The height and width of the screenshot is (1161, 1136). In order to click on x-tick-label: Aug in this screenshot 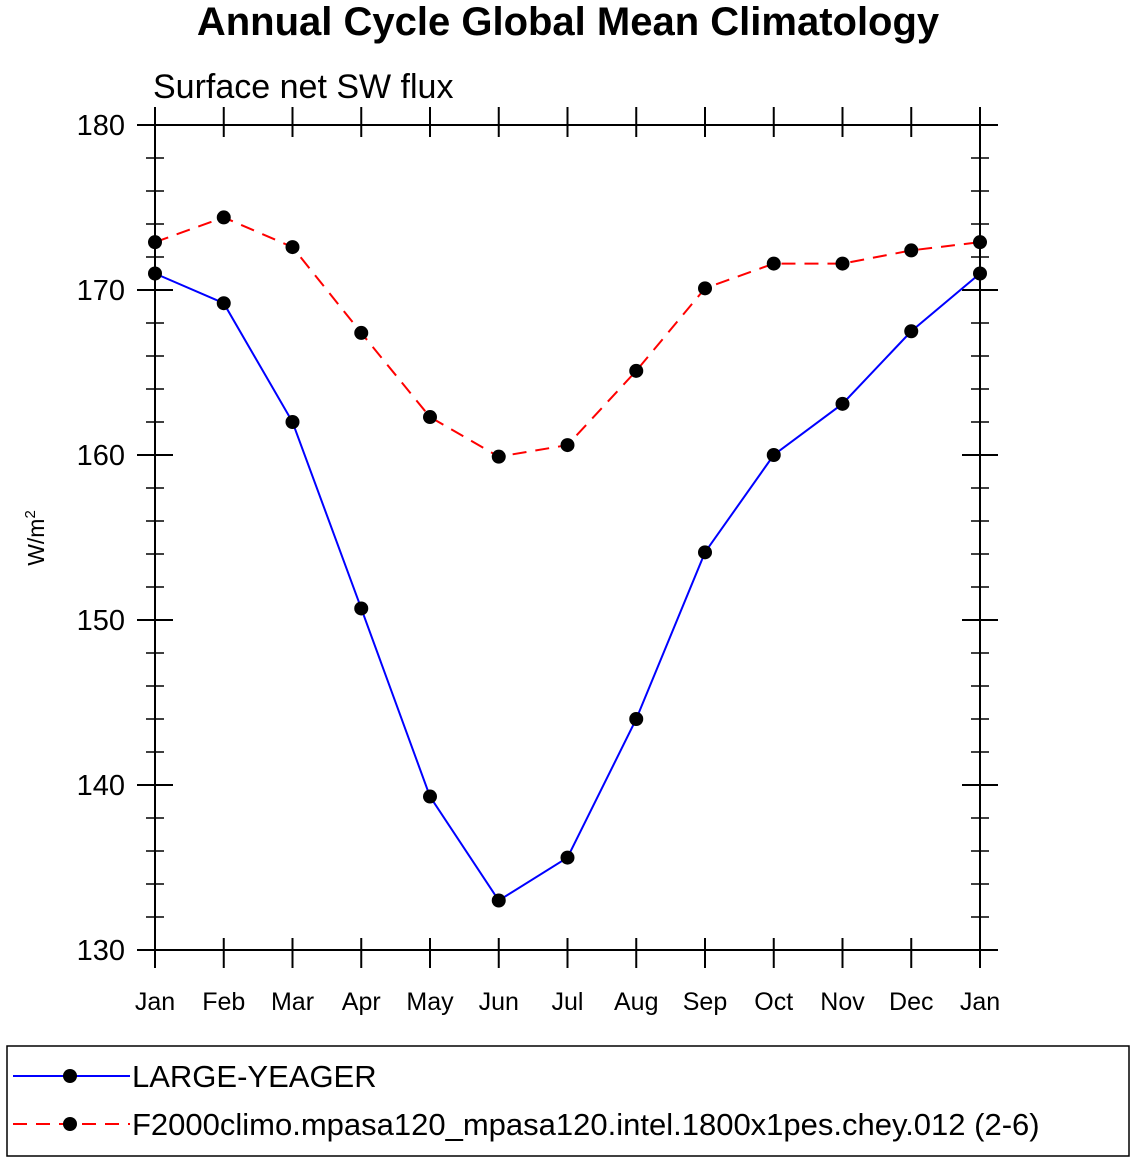, I will do `click(636, 1002)`.